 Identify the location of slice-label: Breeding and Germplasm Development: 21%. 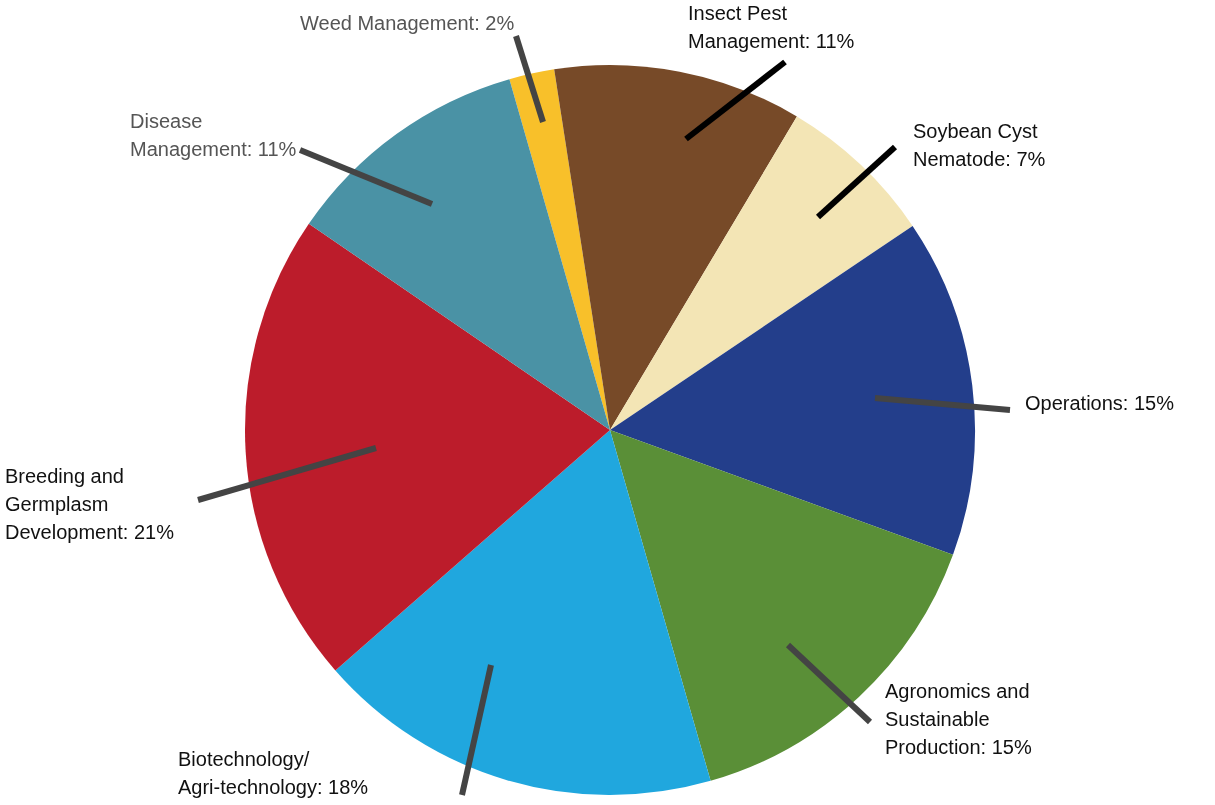
(90, 503).